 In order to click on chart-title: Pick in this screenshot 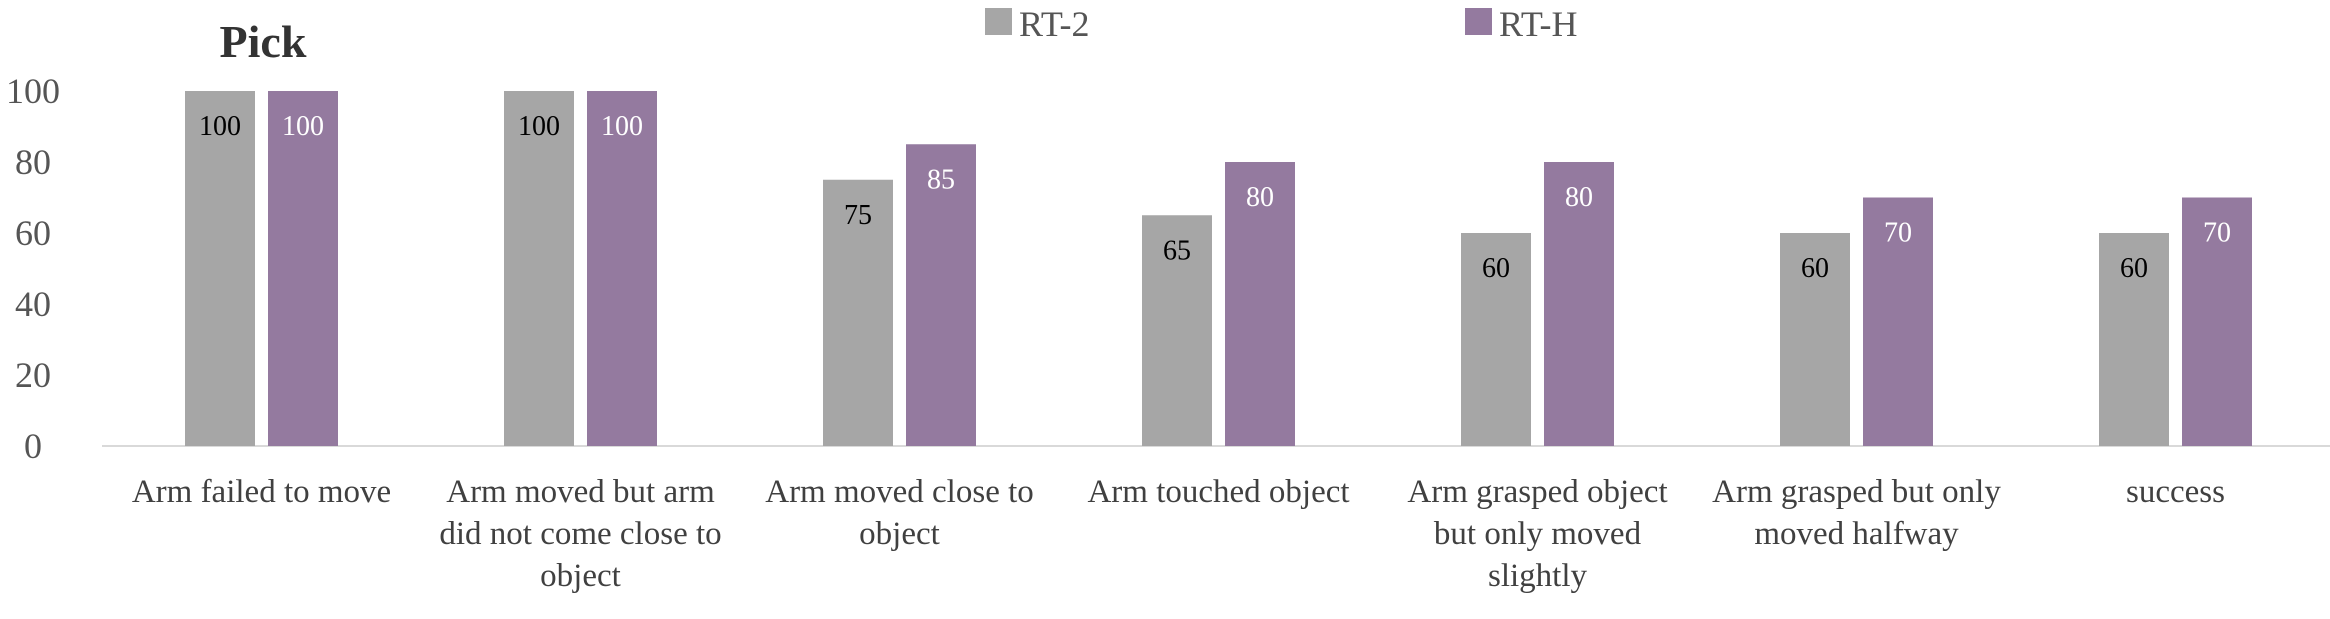, I will do `click(263, 41)`.